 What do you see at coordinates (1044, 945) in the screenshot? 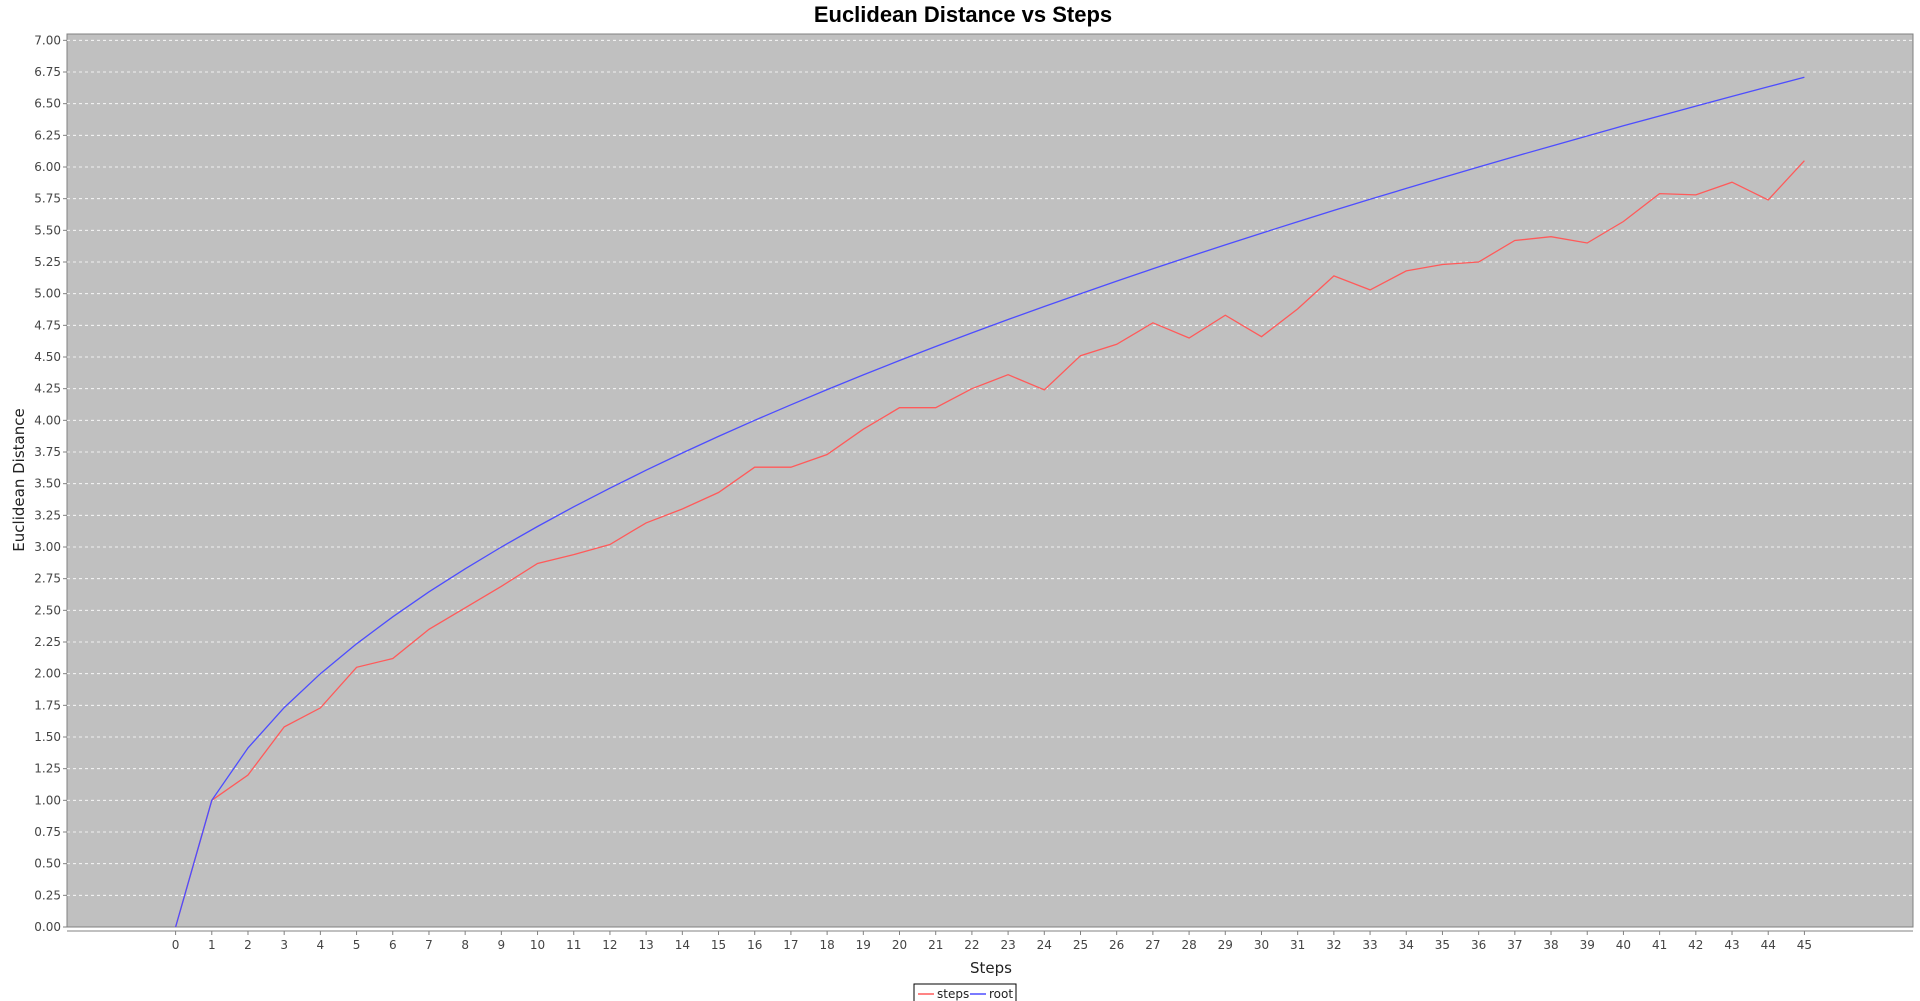
I see `x-tick-label: 24` at bounding box center [1044, 945].